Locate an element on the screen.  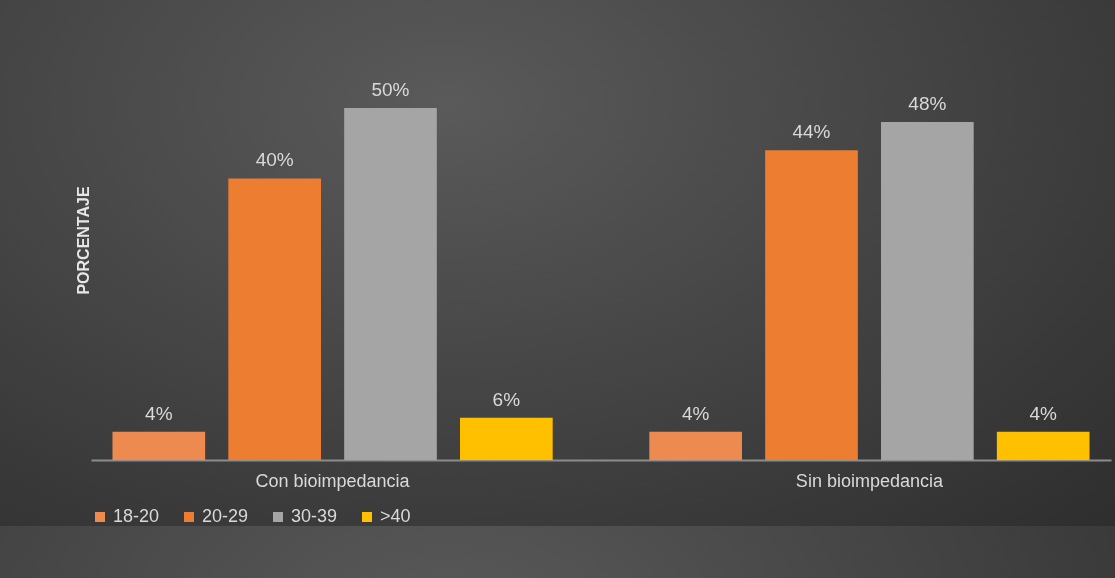
data-label: 50% is located at coordinates (390, 89).